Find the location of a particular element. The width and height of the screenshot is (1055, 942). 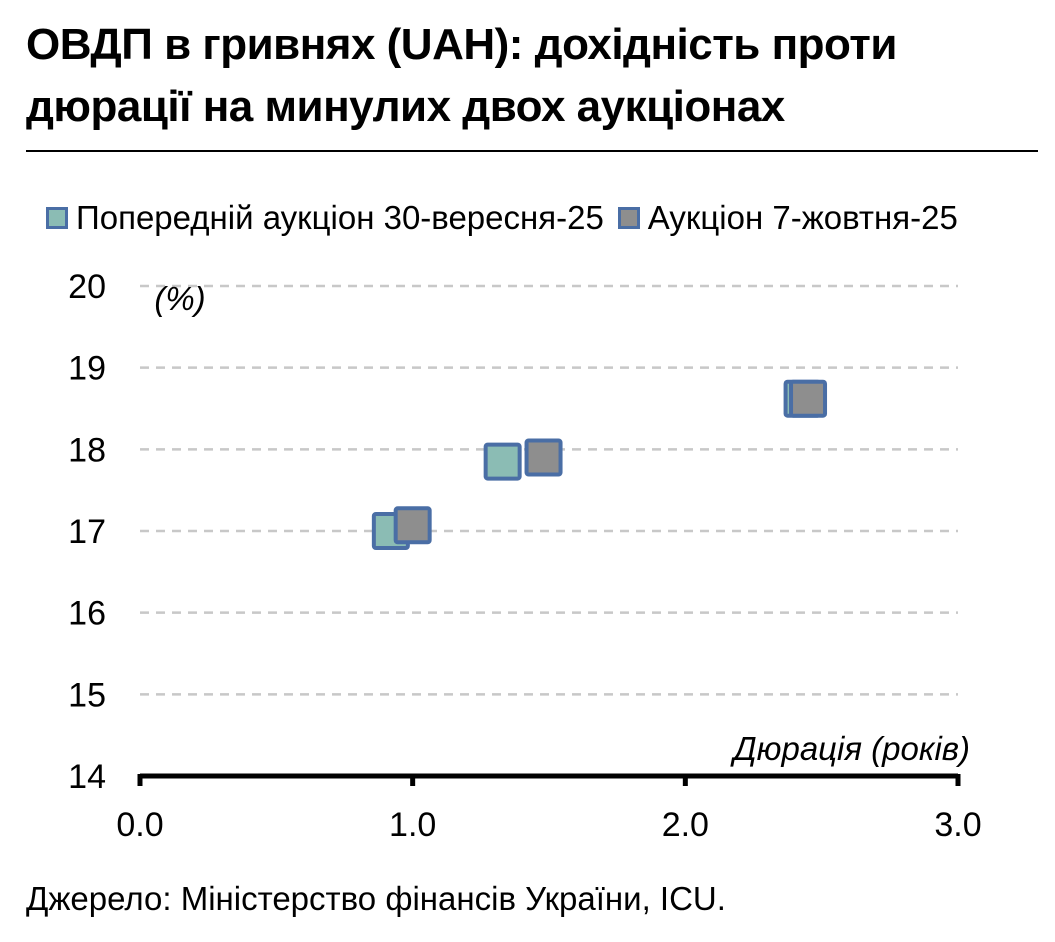

y-tick-label-17: 17 is located at coordinates (87, 532).